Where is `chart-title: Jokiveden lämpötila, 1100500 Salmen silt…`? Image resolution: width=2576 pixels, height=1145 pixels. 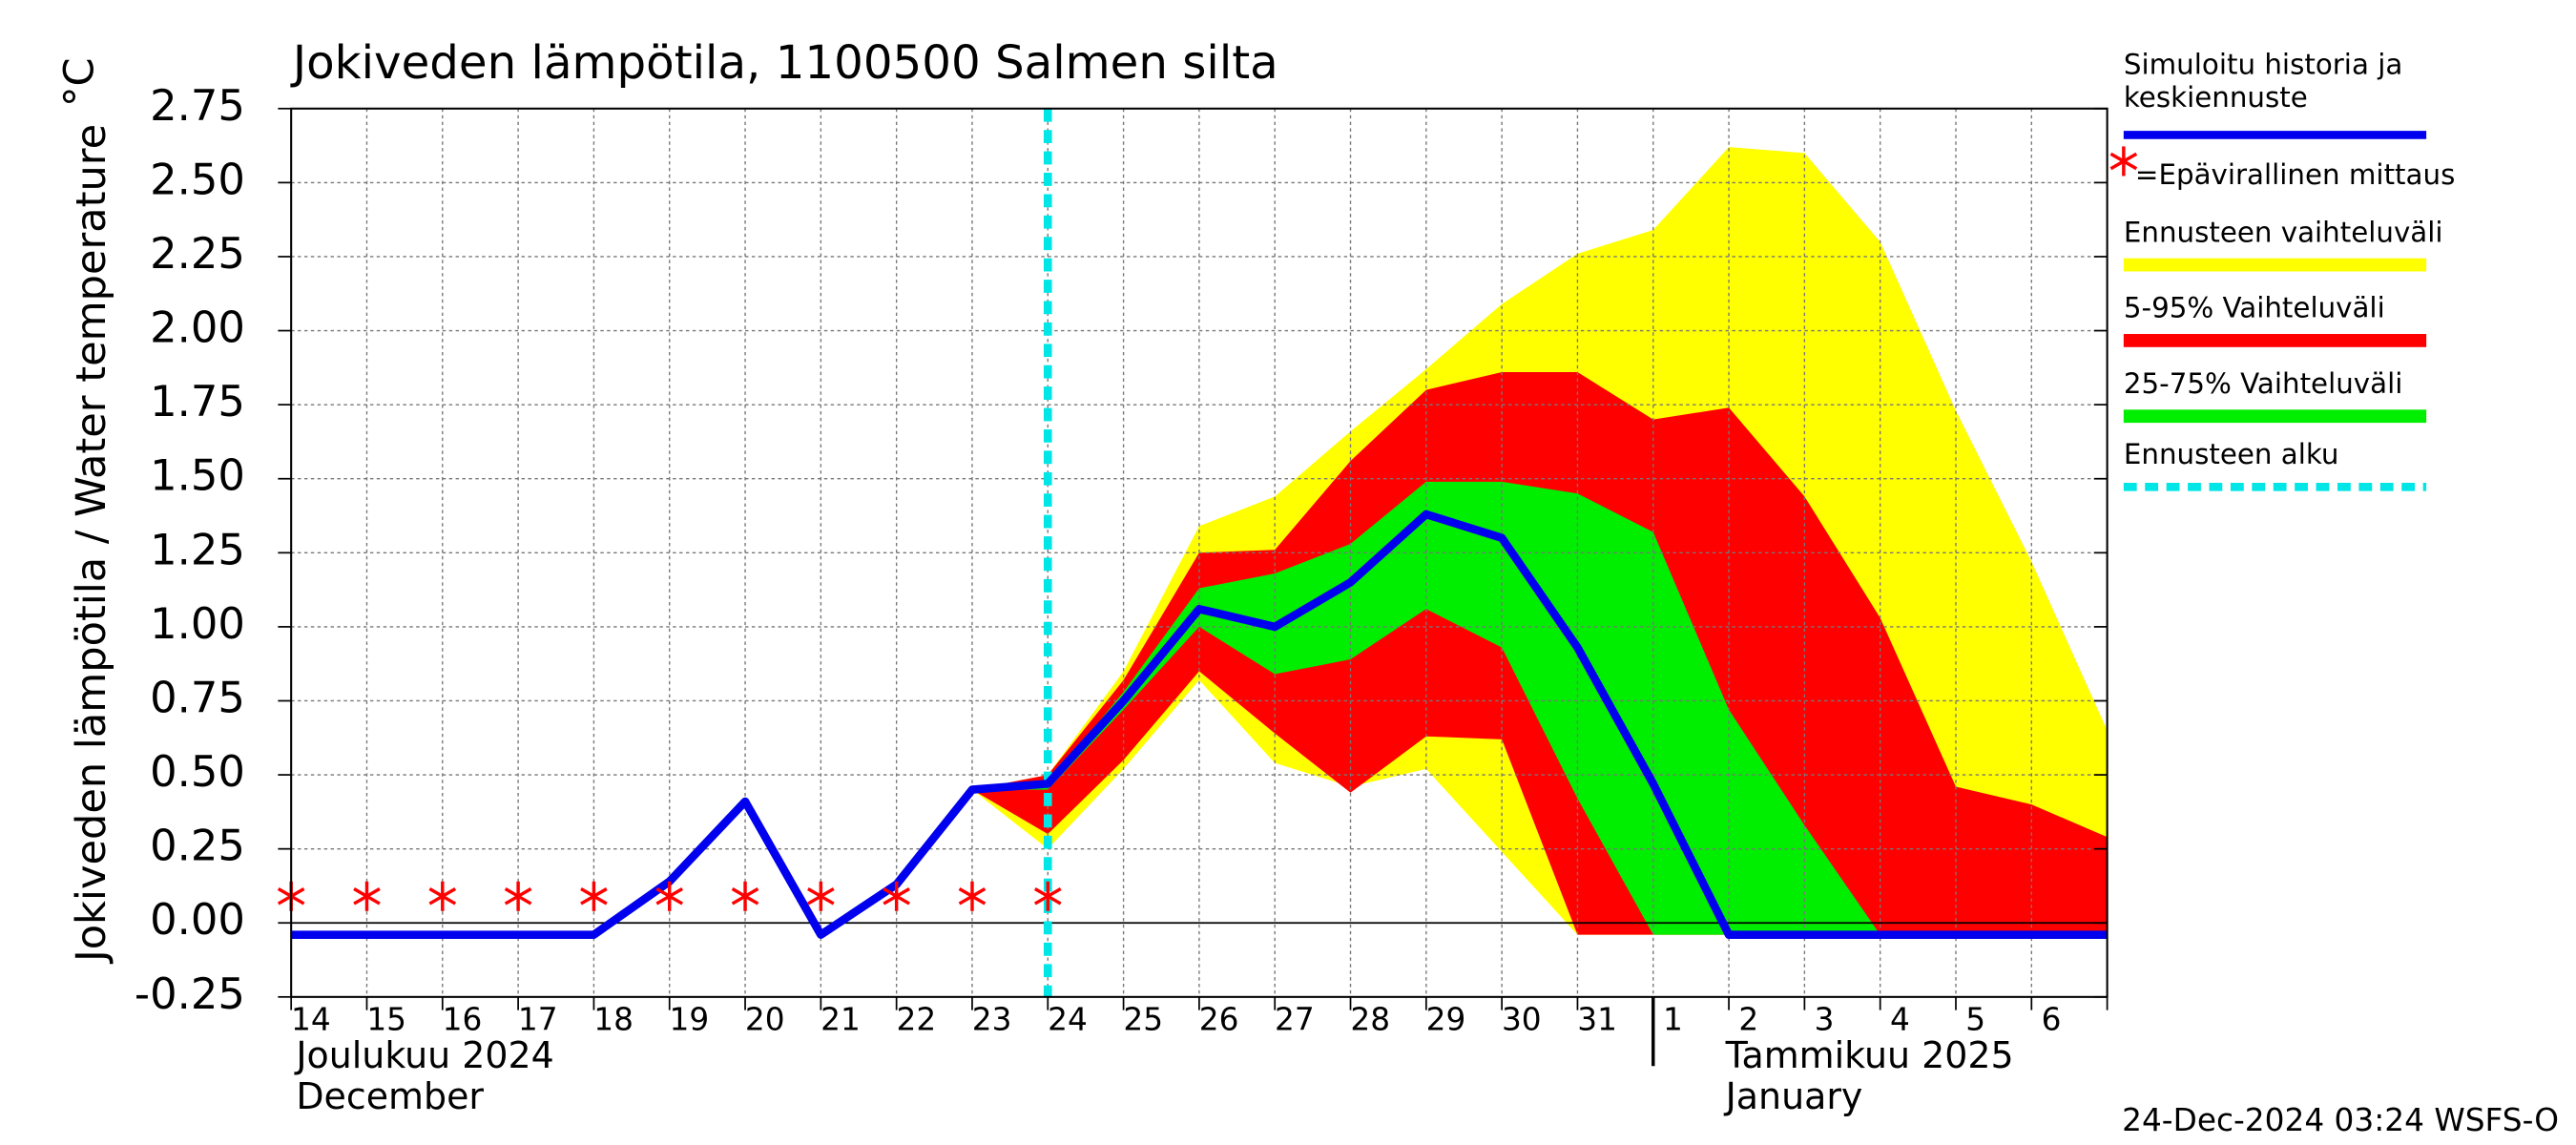 chart-title: Jokiveden lämpötila, 1100500 Salmen silt… is located at coordinates (784, 63).